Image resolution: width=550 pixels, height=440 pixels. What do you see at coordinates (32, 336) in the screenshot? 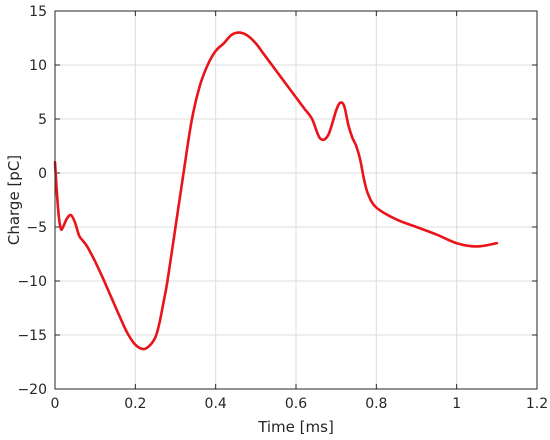
I see `y-tick-label: −15` at bounding box center [32, 336].